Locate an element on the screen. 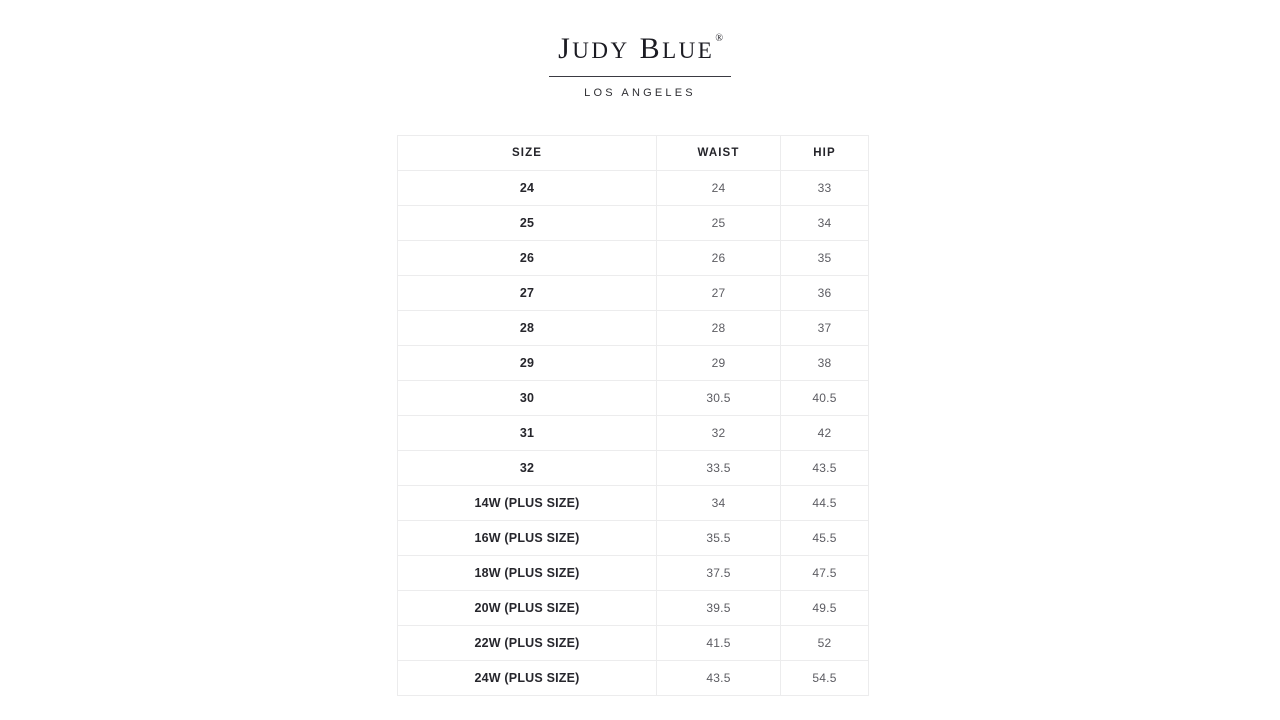 This screenshot has height=720, width=1280. brand-wordmark-udy: UDY is located at coordinates (601, 50).